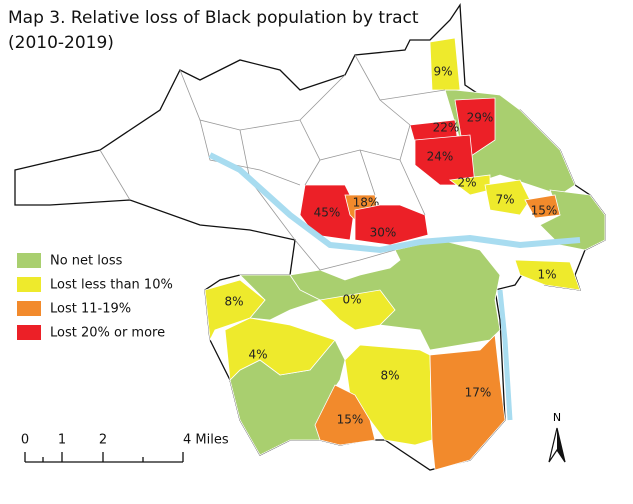  What do you see at coordinates (107, 333) in the screenshot?
I see `legend-label: Lost 20% or more` at bounding box center [107, 333].